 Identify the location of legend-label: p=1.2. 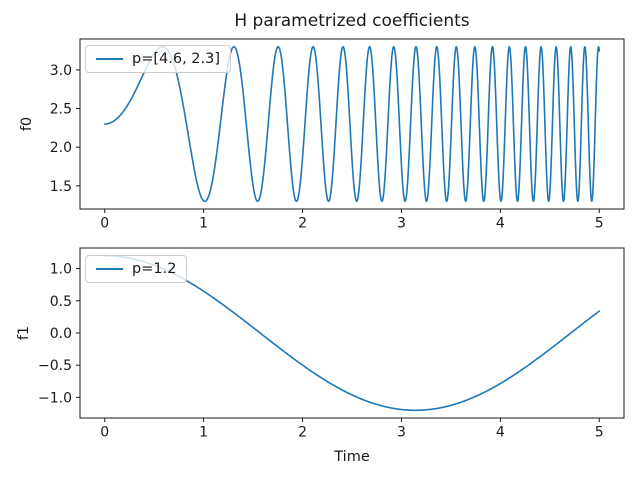
(154, 269).